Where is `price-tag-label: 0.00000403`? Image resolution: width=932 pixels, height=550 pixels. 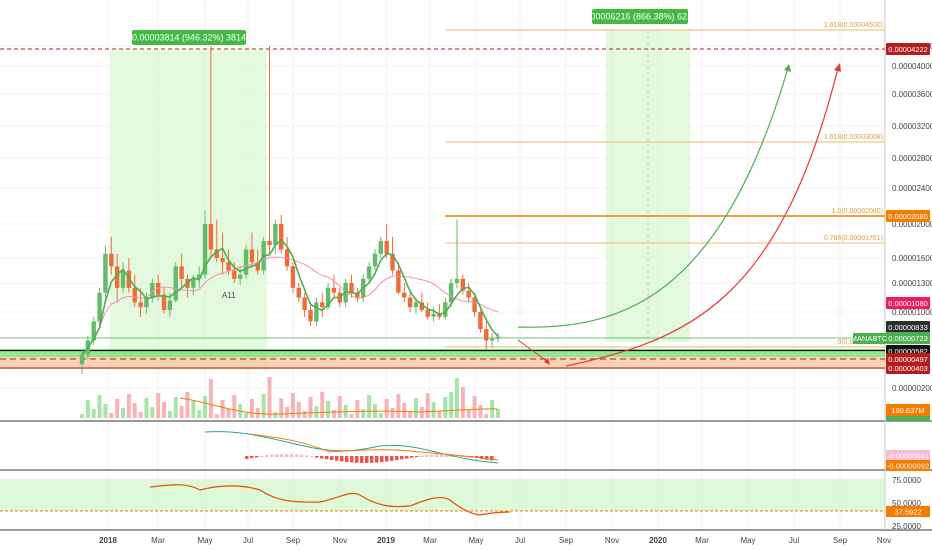 price-tag-label: 0.00000403 is located at coordinates (908, 368).